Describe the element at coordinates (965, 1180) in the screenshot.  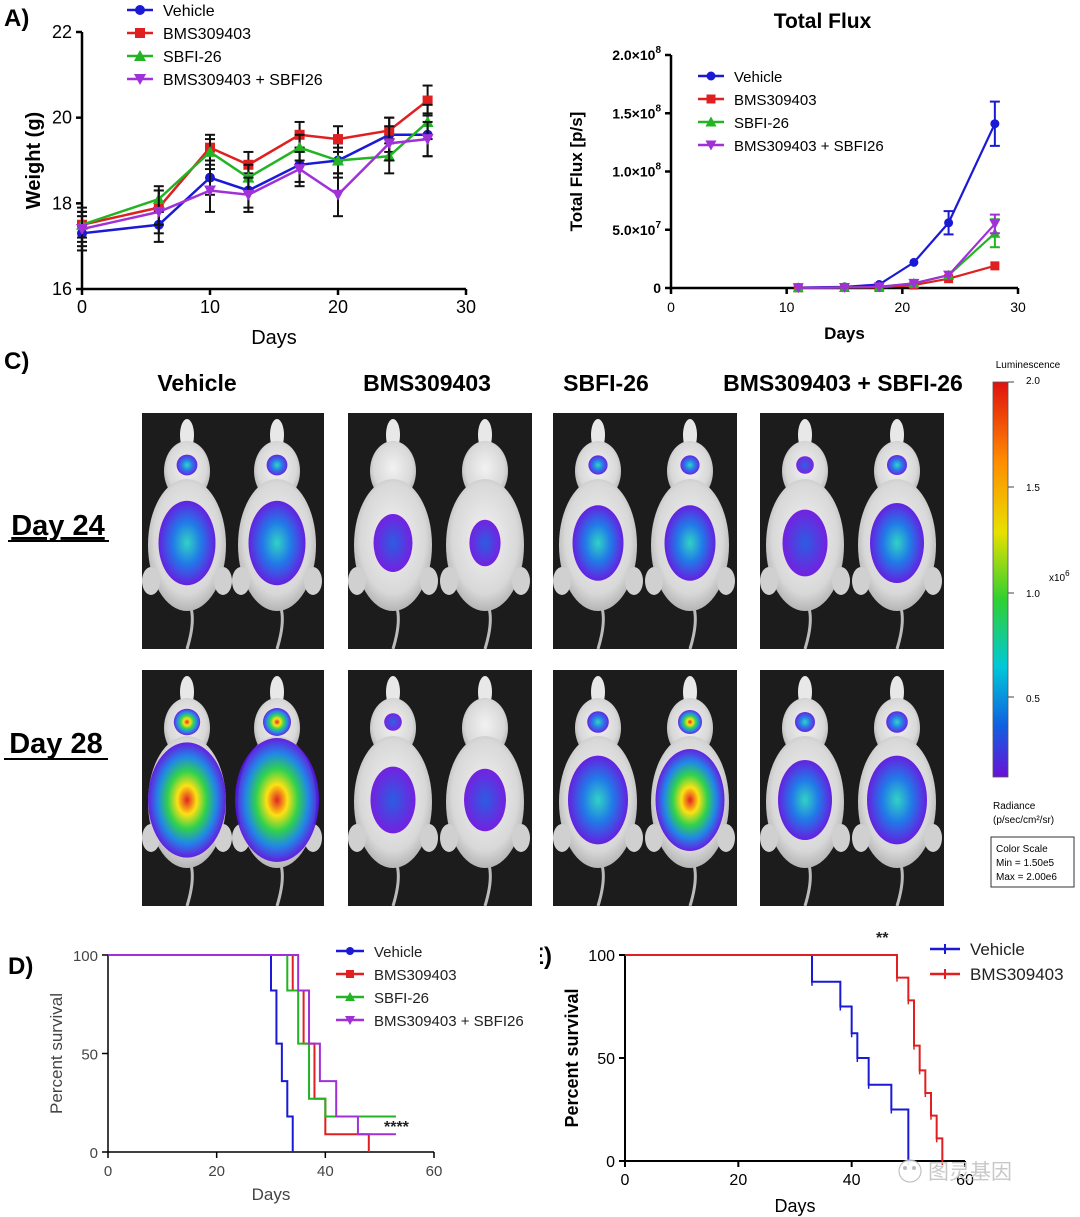
I see `x-tick-label: 60` at that location.